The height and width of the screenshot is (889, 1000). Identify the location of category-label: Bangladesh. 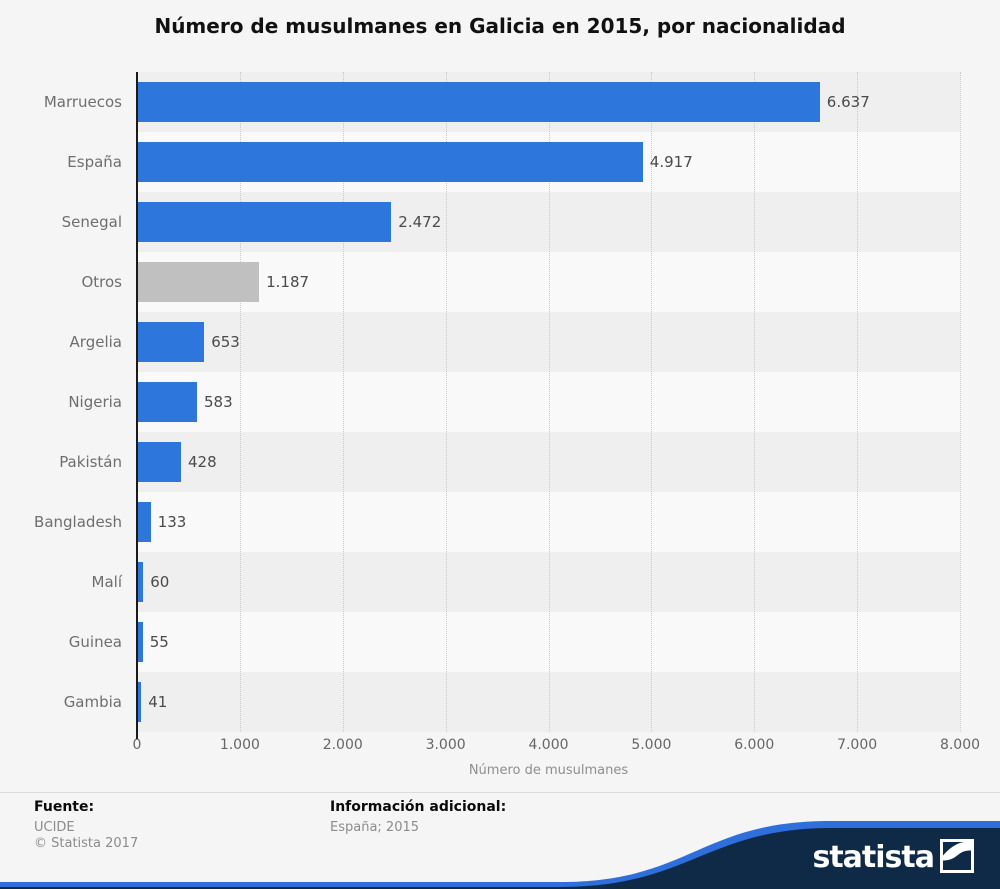
(78, 522).